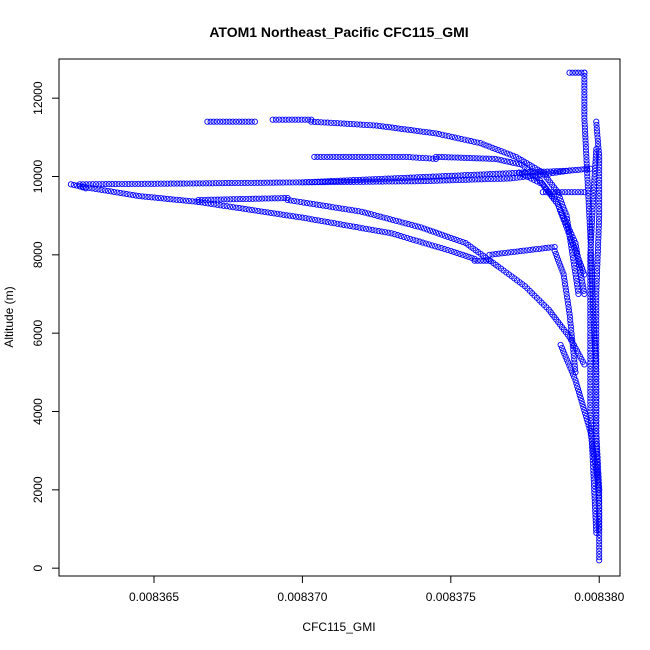  I want to click on y-tick-label: 10000, so click(38, 176).